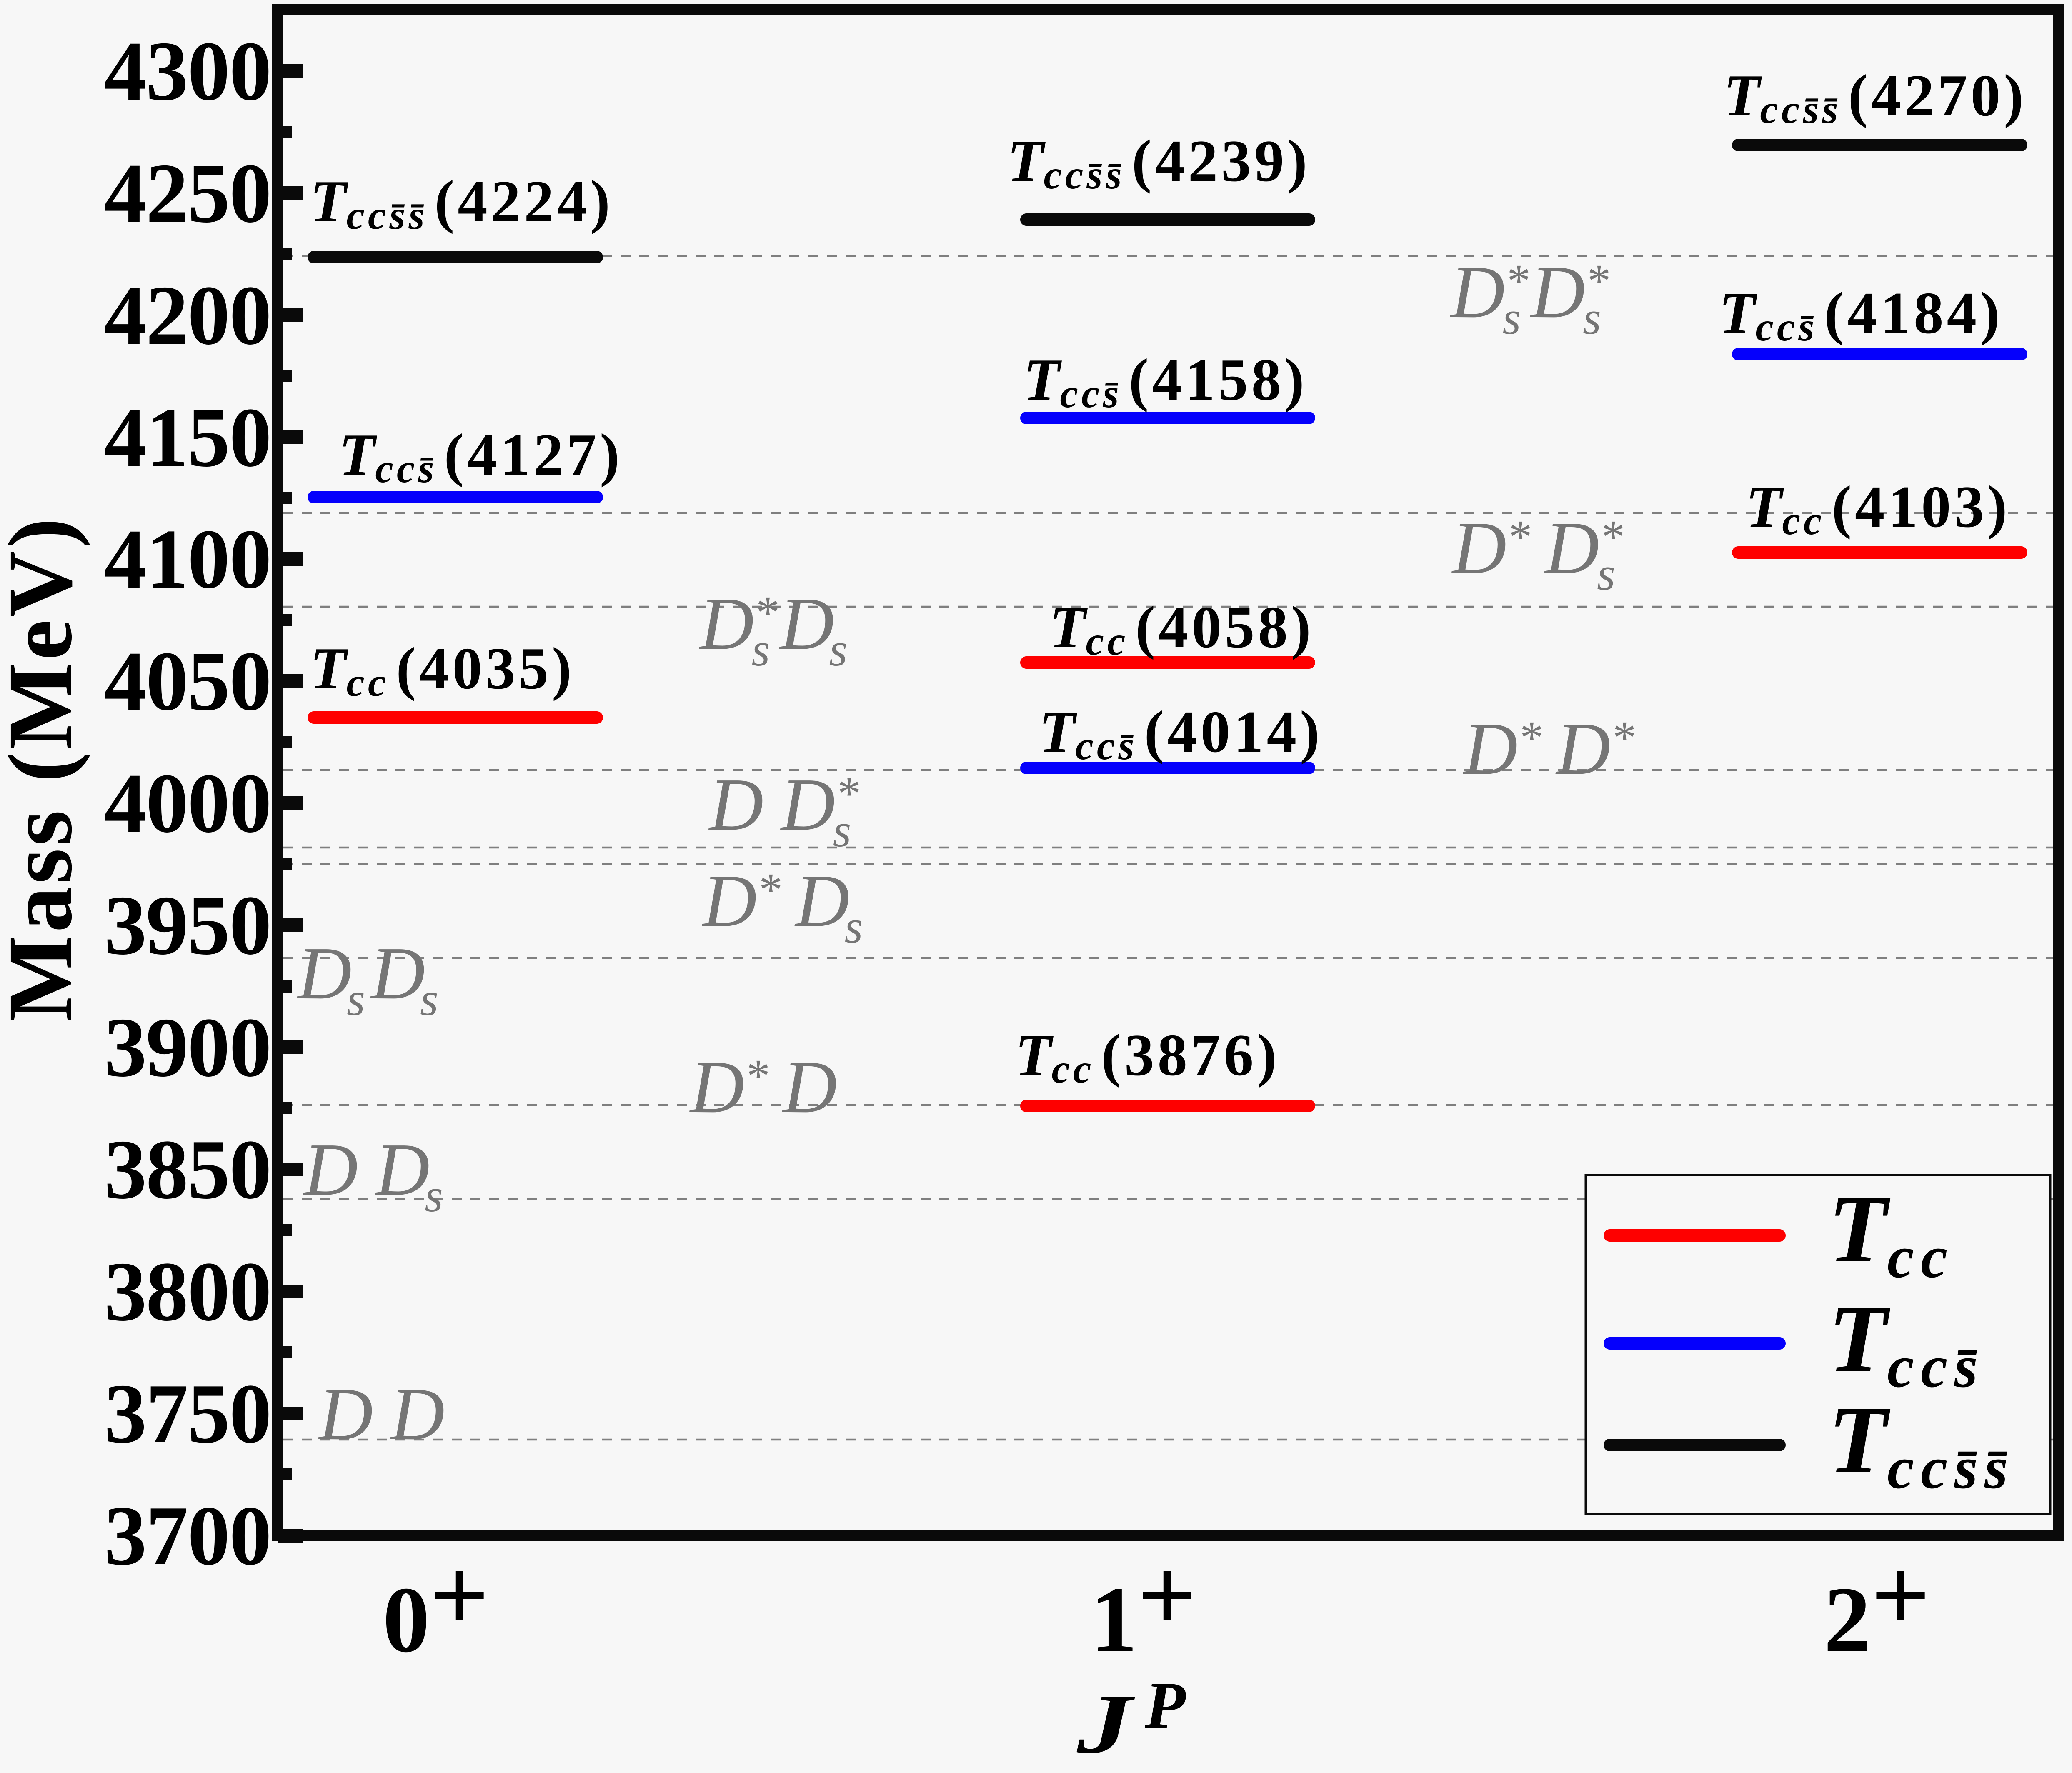 The height and width of the screenshot is (1773, 2072). I want to click on svg-text: 3950, so click(187, 926).